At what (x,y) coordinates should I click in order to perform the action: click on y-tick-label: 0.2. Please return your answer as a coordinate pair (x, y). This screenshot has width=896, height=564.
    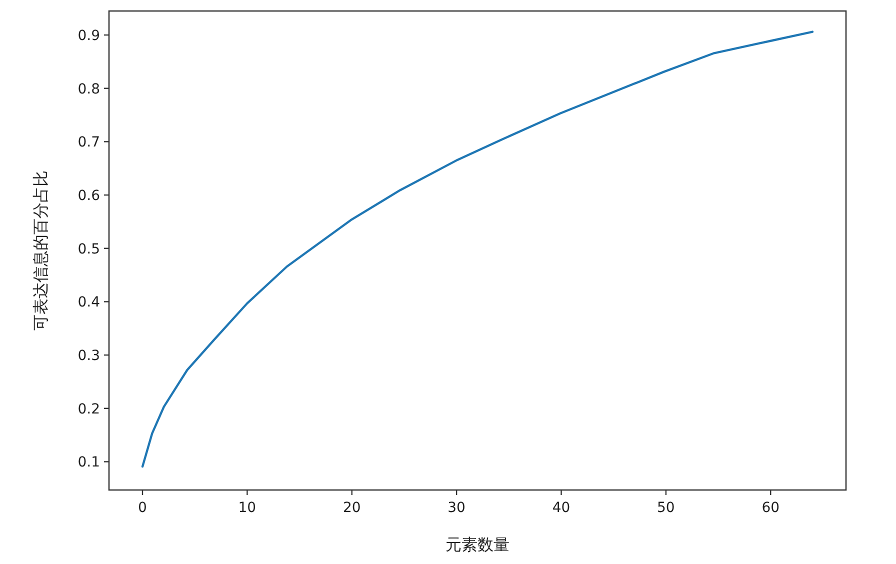
    Looking at the image, I should click on (89, 409).